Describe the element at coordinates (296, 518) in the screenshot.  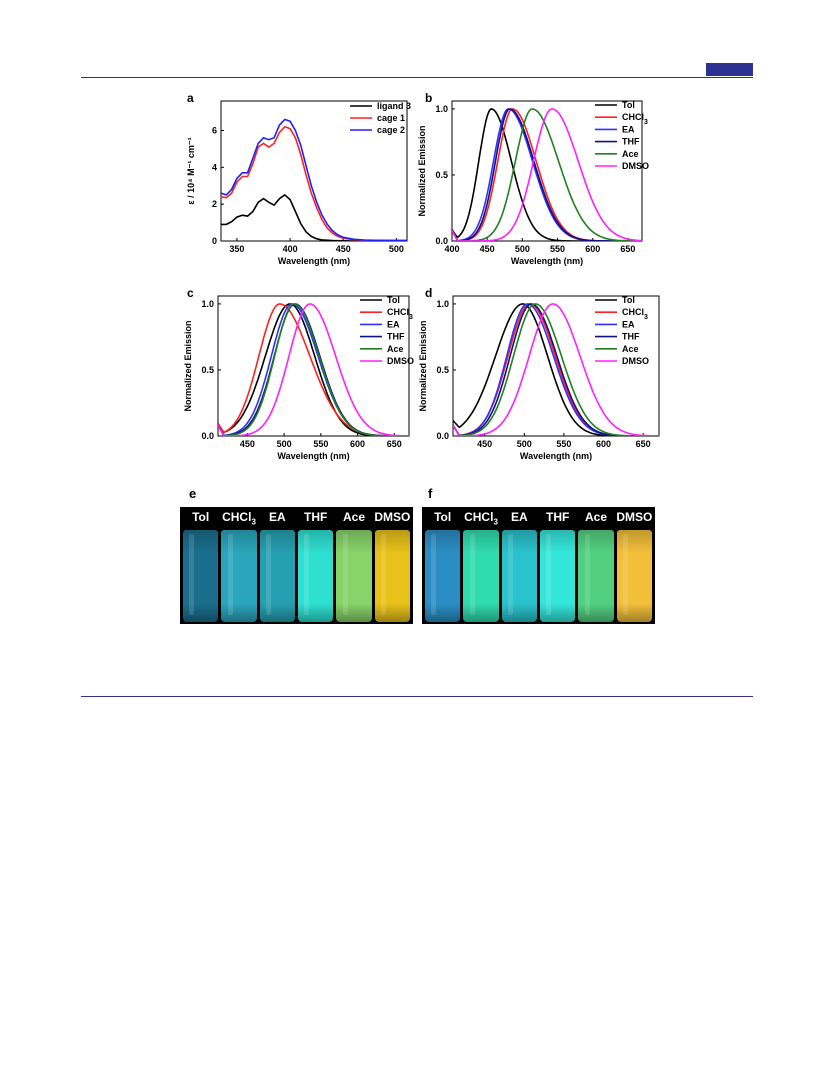
I see `photo-e-labels: Tol CHCl3 EA THF Ace DMSO` at that location.